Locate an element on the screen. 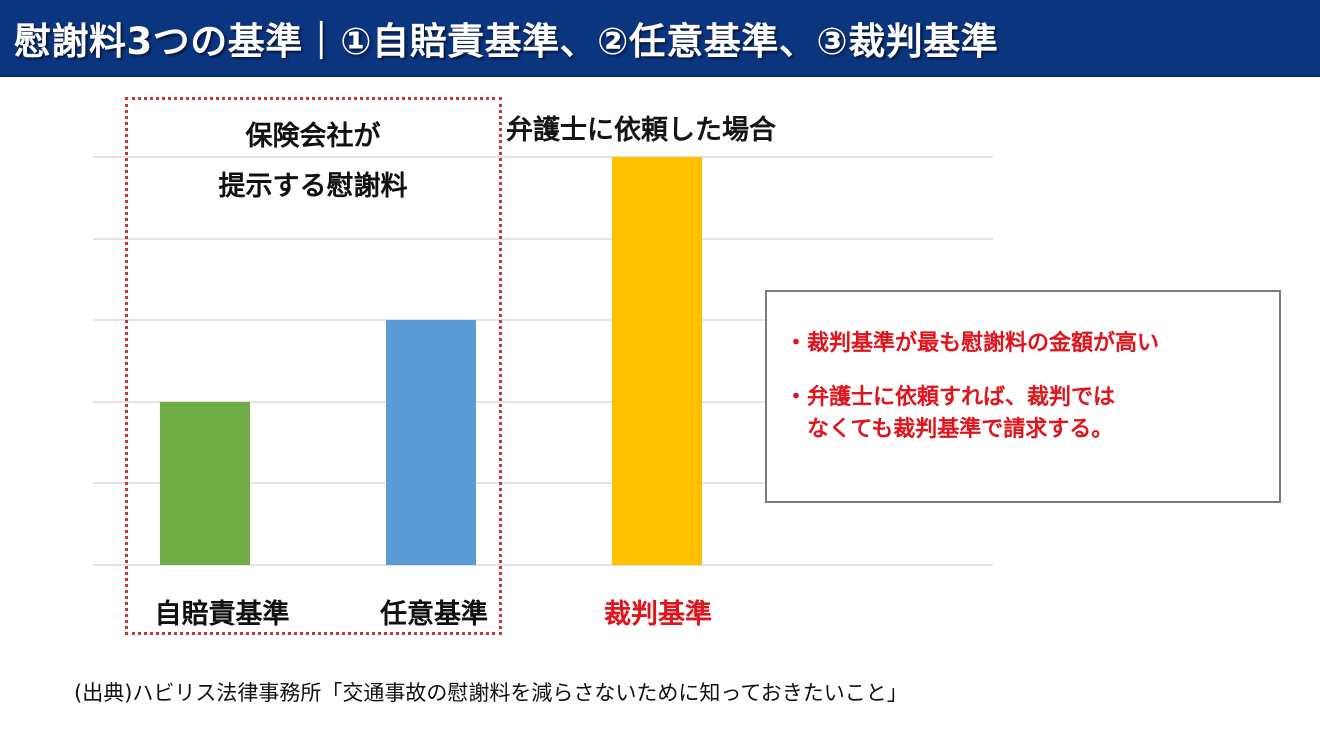  lawyer-group-label: 弁護士に依頼した場合 is located at coordinates (641, 130).